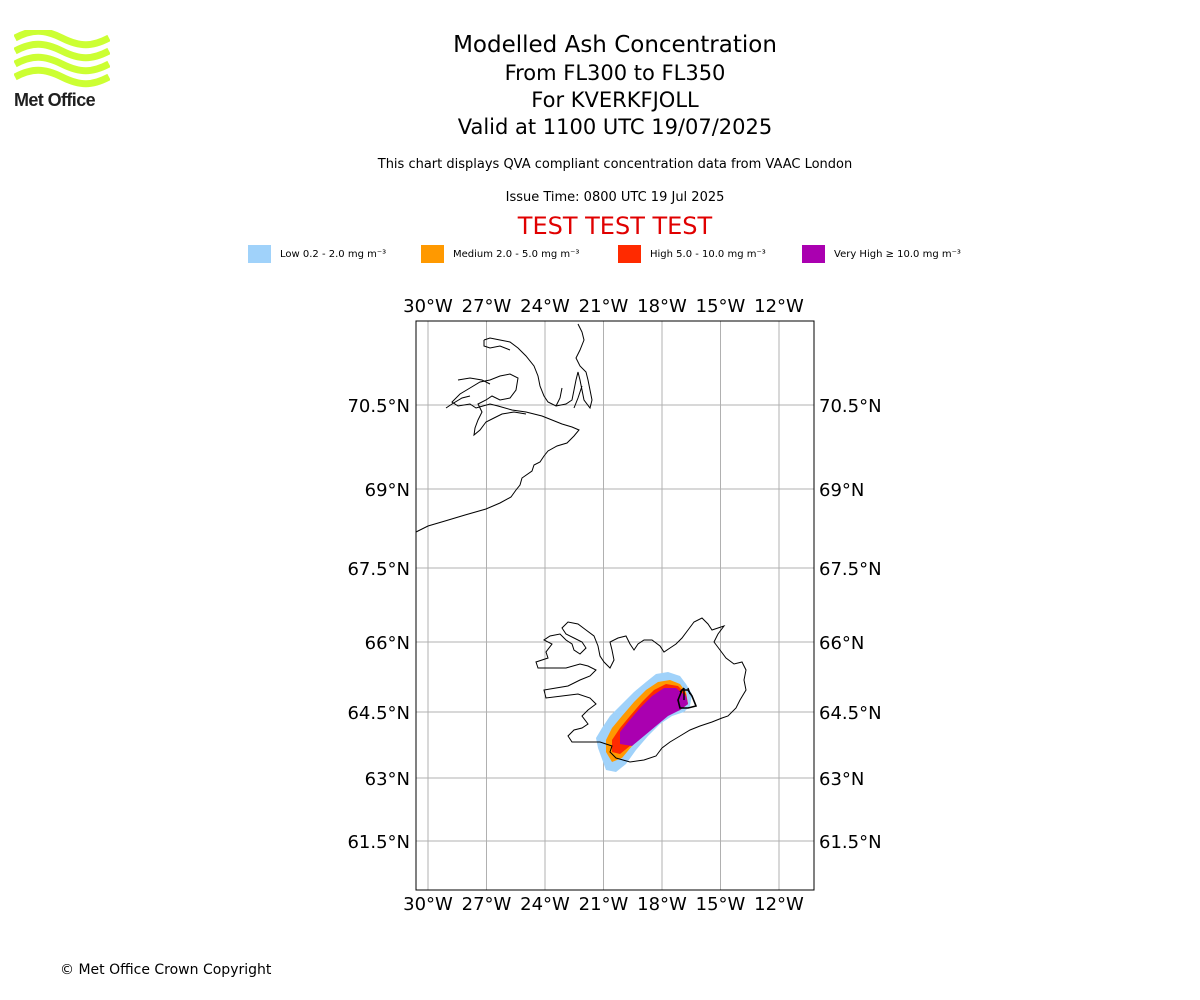 This screenshot has width=1200, height=1000. Describe the element at coordinates (55, 100) in the screenshot. I see `met-office-logo-text: Met Office` at that location.